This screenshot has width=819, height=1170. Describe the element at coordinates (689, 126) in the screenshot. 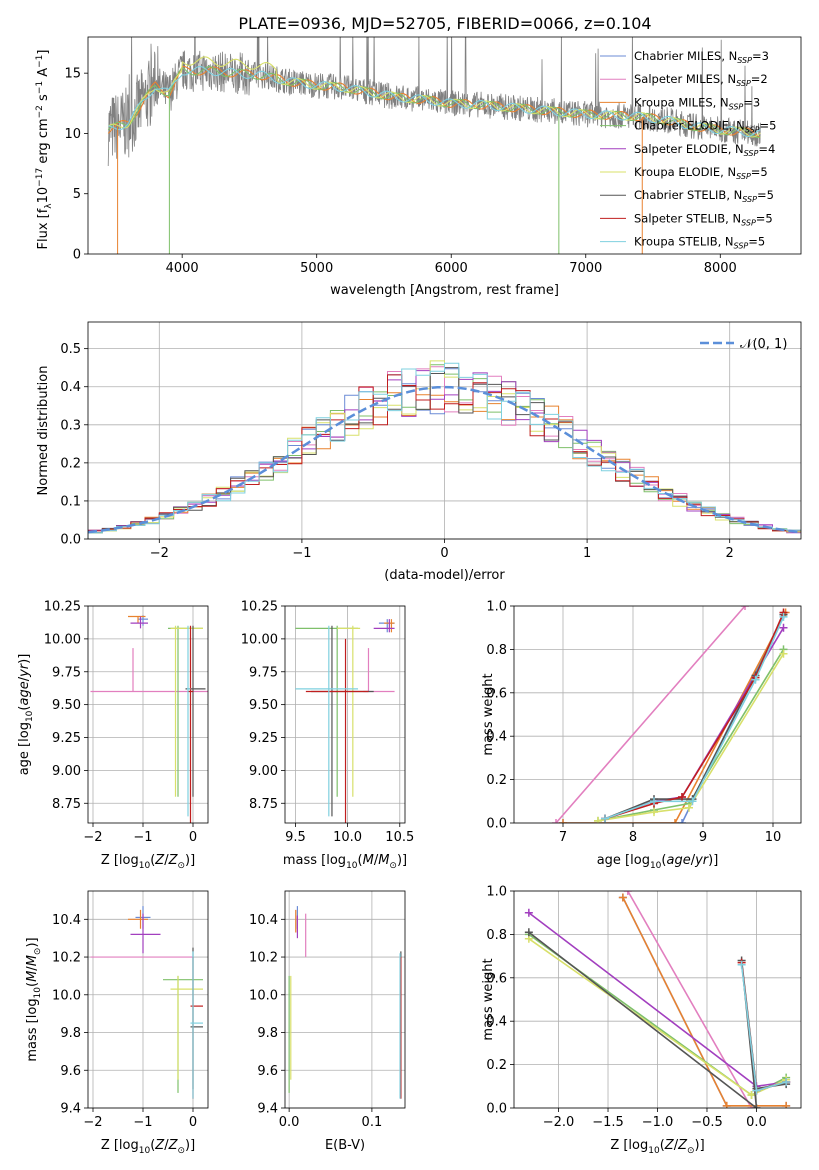

I see `legend-label-part: Chabrier ELODIE, N` at that location.